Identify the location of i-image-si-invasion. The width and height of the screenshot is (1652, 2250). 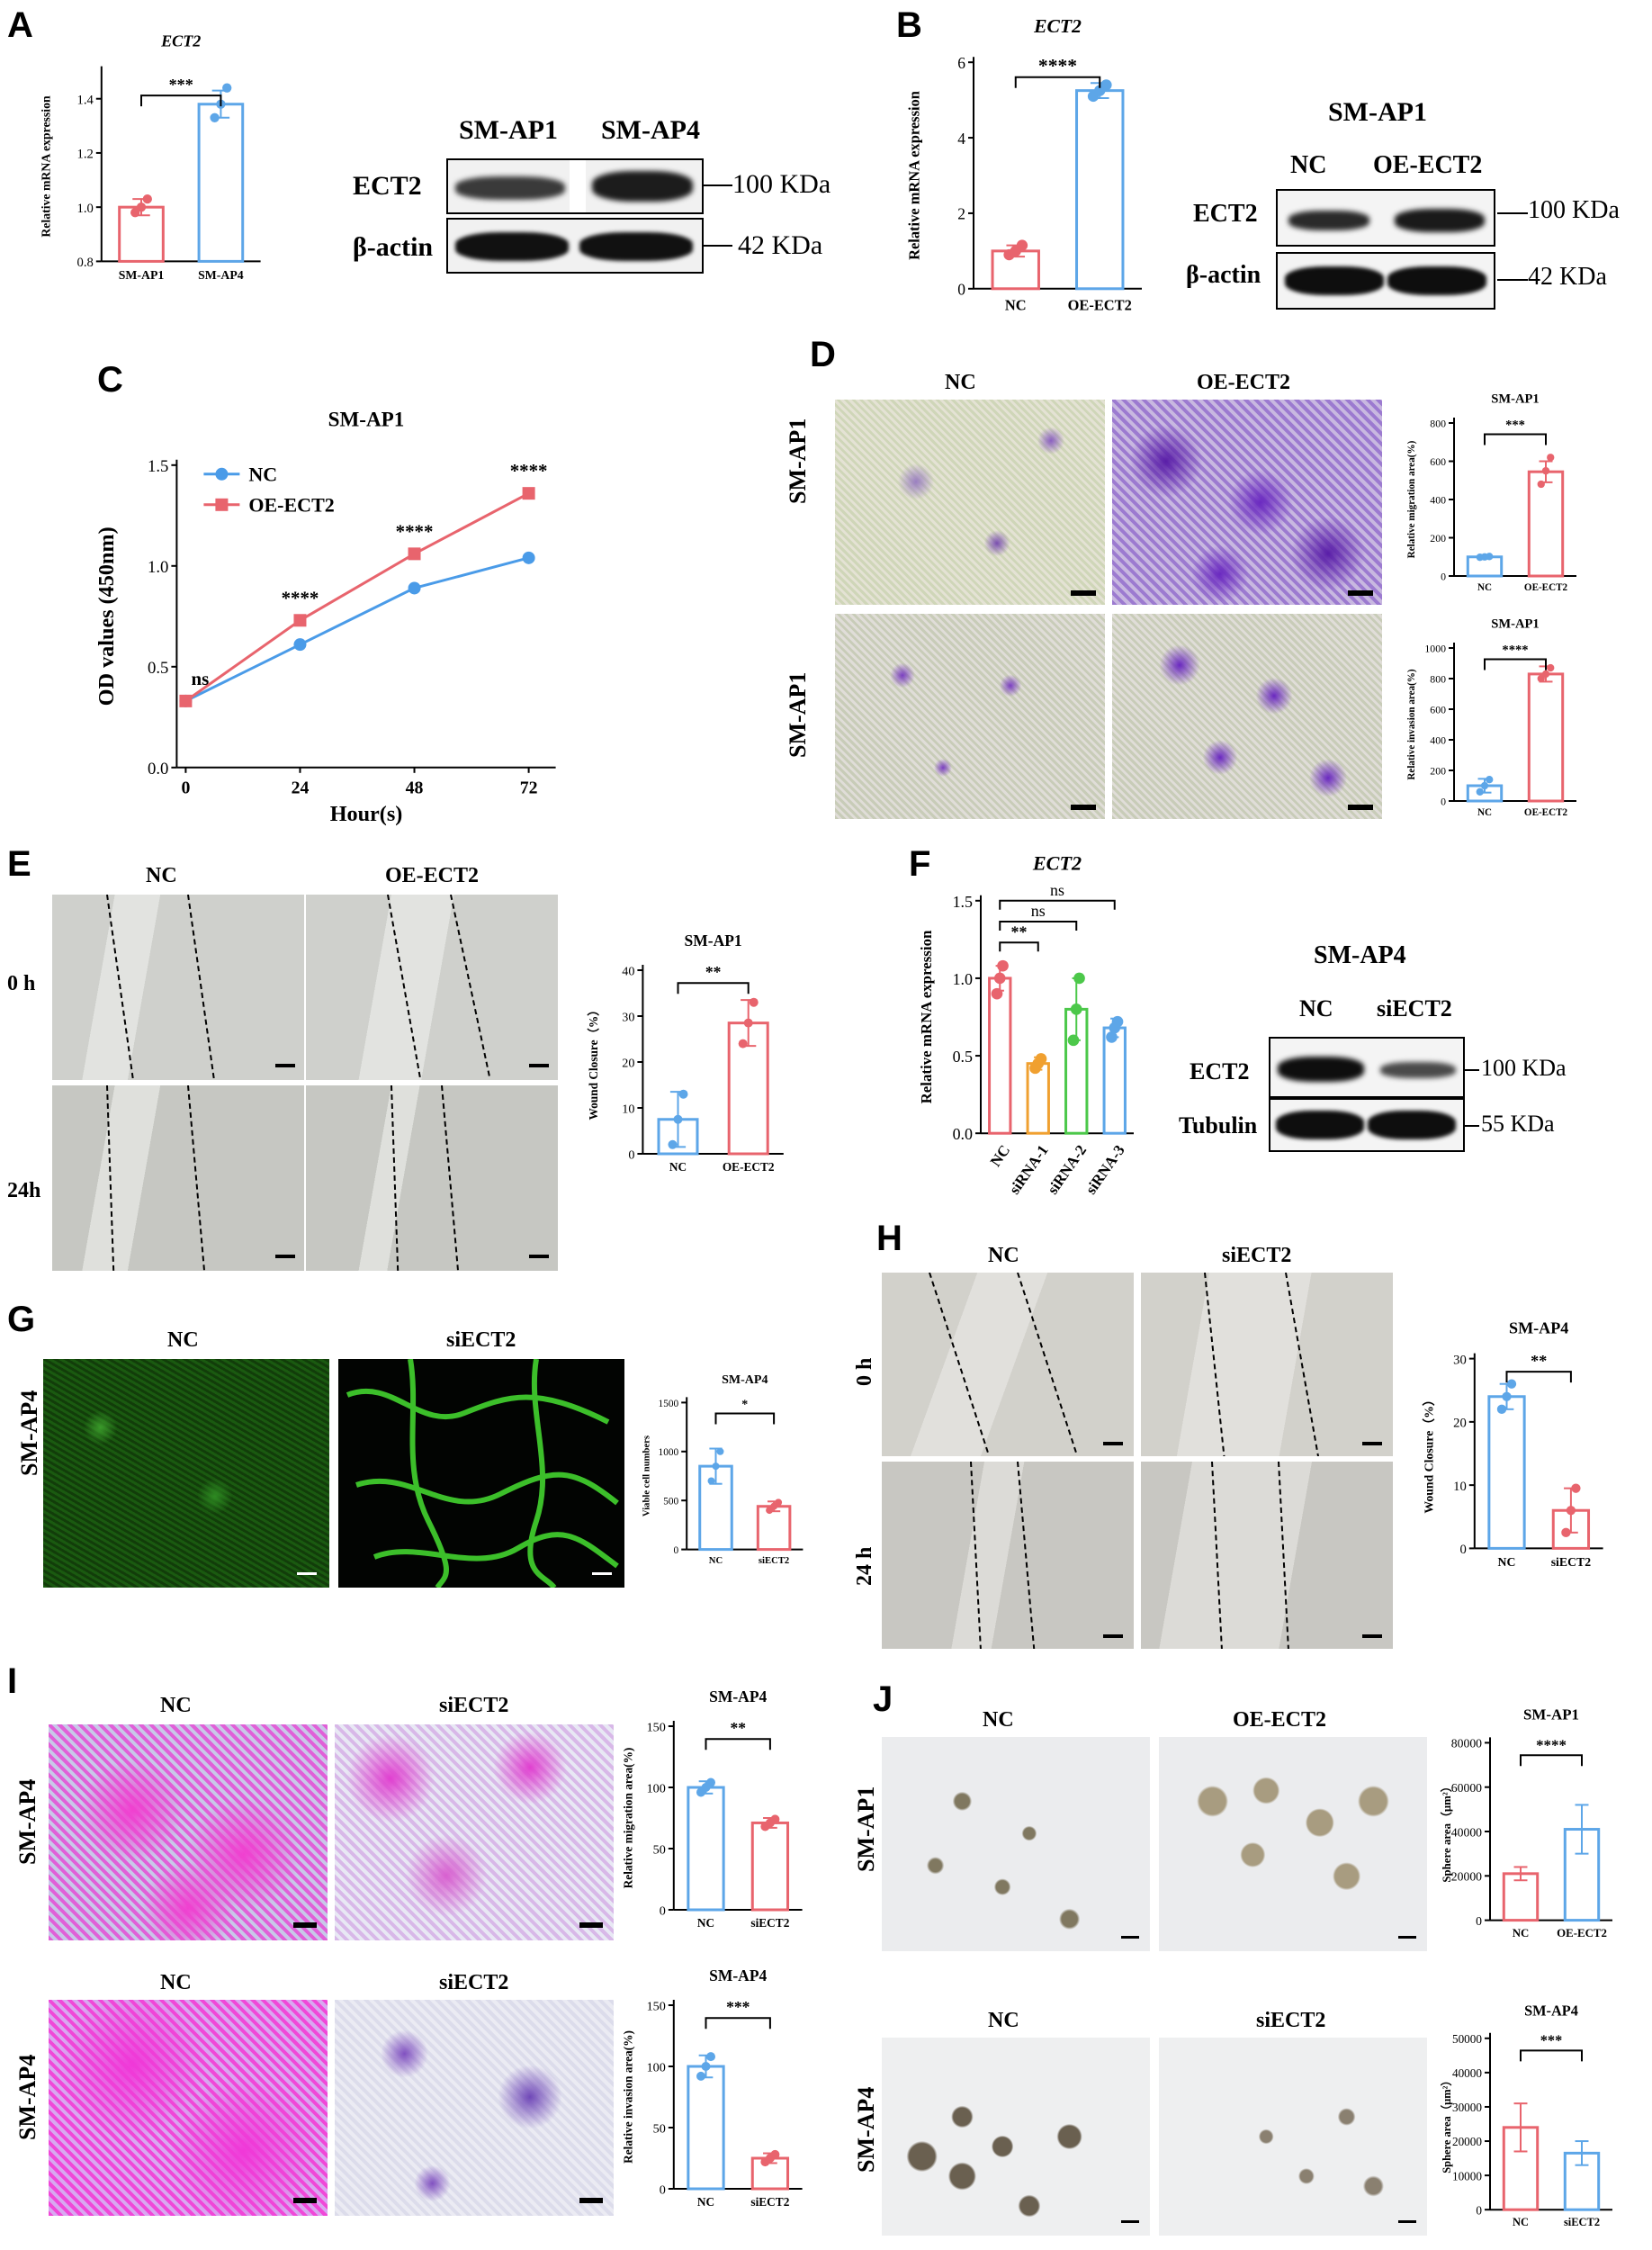
(474, 2108).